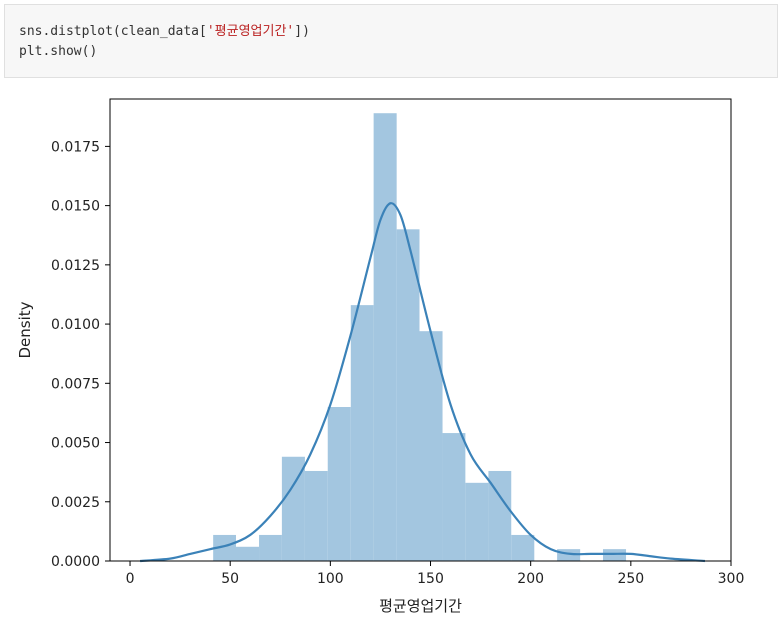 The height and width of the screenshot is (632, 780). I want to click on x-tick-label: 50, so click(230, 579).